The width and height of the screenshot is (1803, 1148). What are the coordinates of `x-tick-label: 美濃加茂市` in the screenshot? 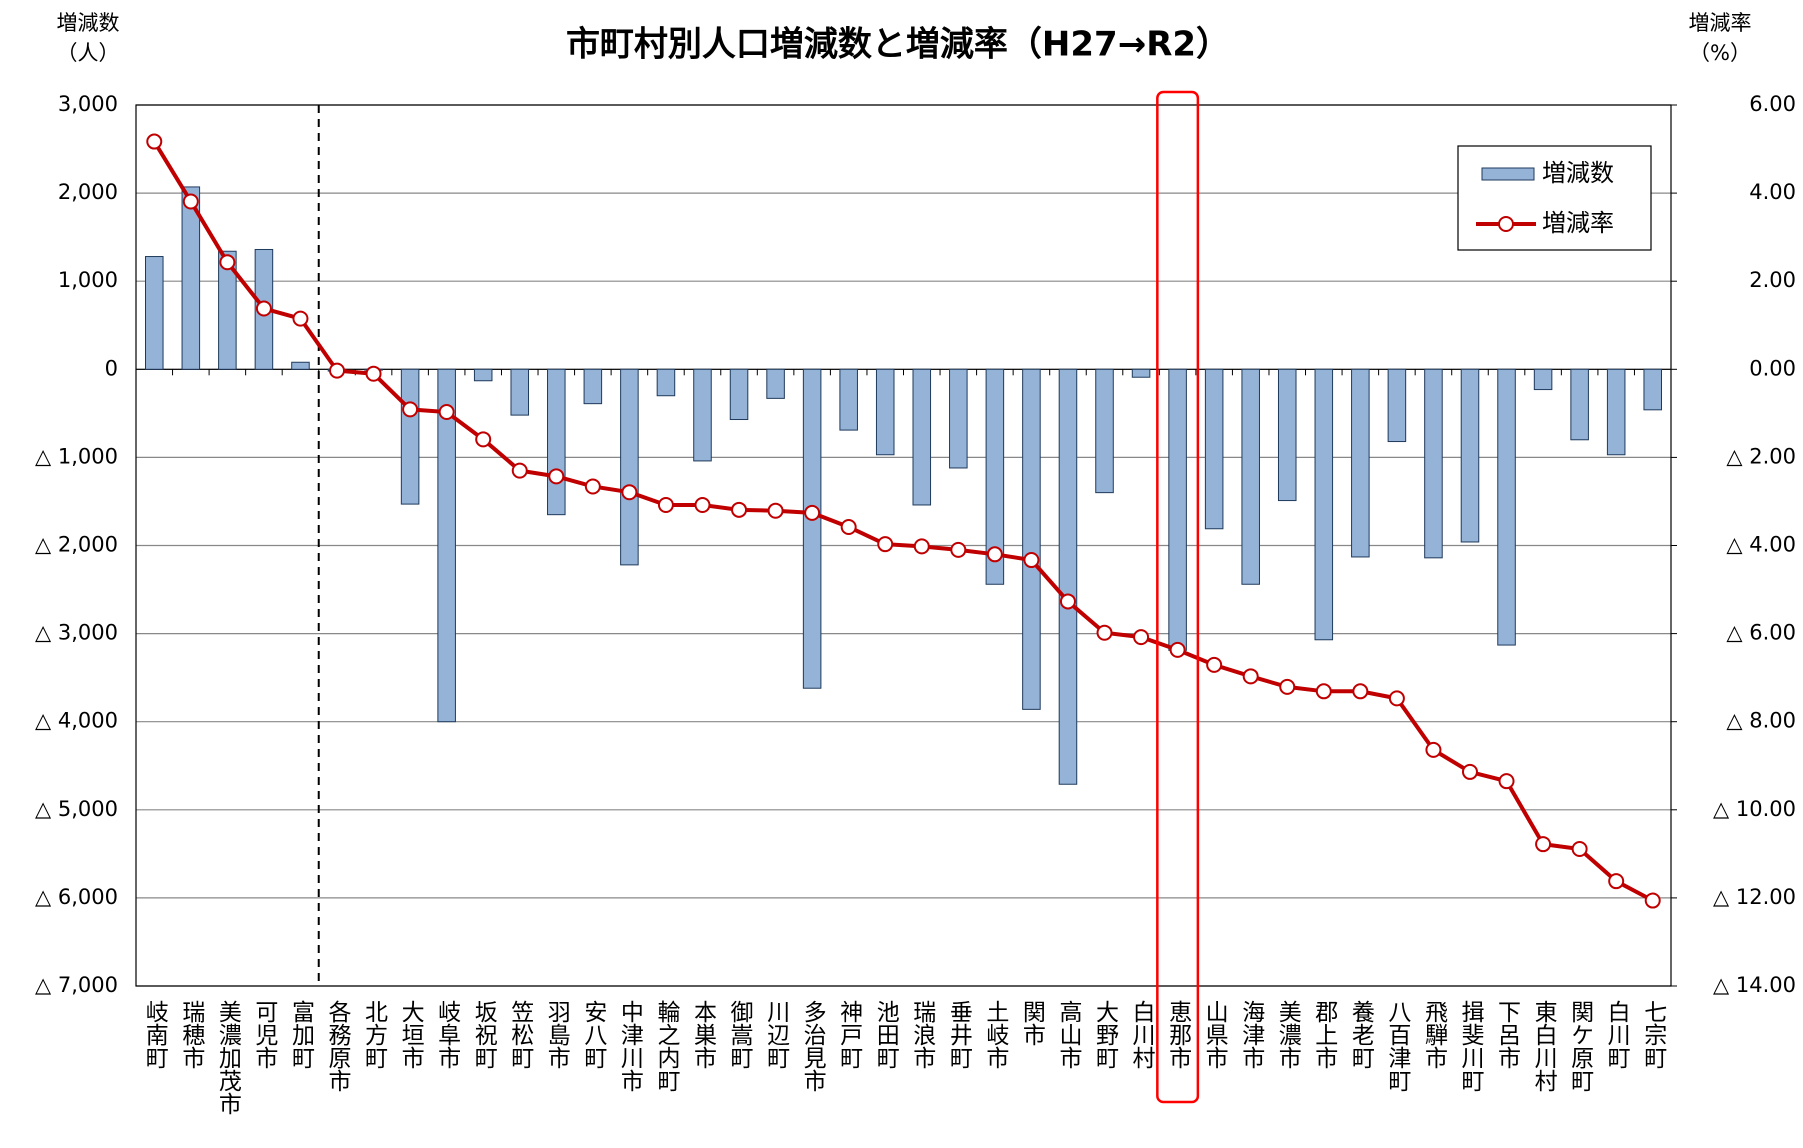 It's located at (228, 1057).